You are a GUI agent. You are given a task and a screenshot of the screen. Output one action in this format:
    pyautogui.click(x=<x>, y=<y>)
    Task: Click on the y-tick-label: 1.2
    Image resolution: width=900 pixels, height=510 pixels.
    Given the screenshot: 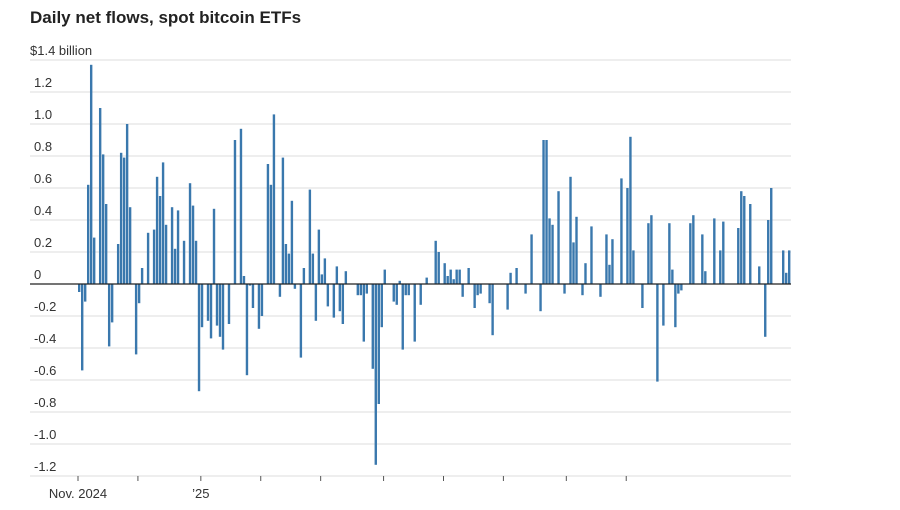 What is the action you would take?
    pyautogui.click(x=43, y=82)
    